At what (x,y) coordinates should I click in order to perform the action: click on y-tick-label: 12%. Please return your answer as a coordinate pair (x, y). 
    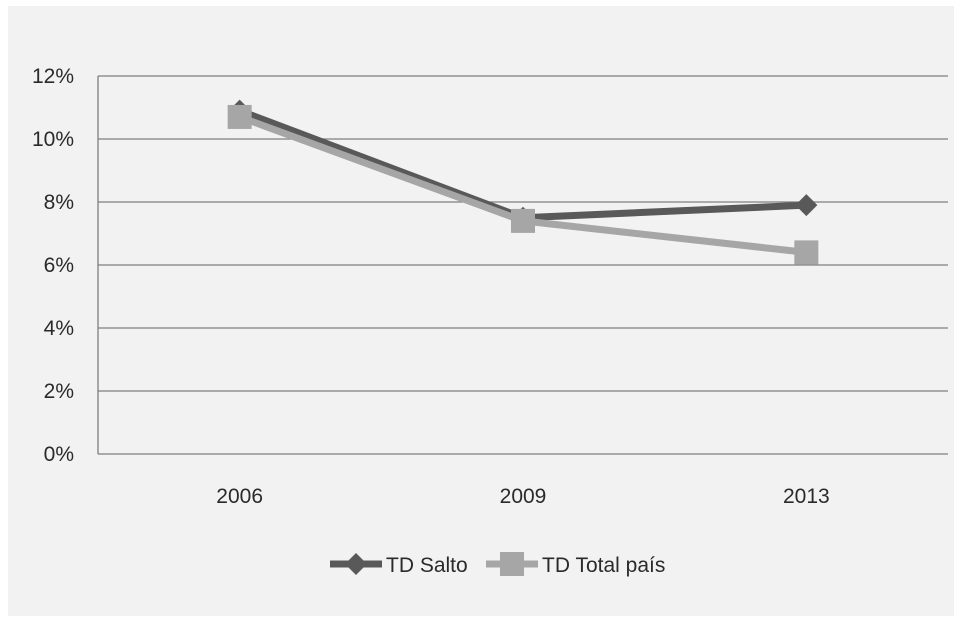
    Looking at the image, I should click on (53, 76).